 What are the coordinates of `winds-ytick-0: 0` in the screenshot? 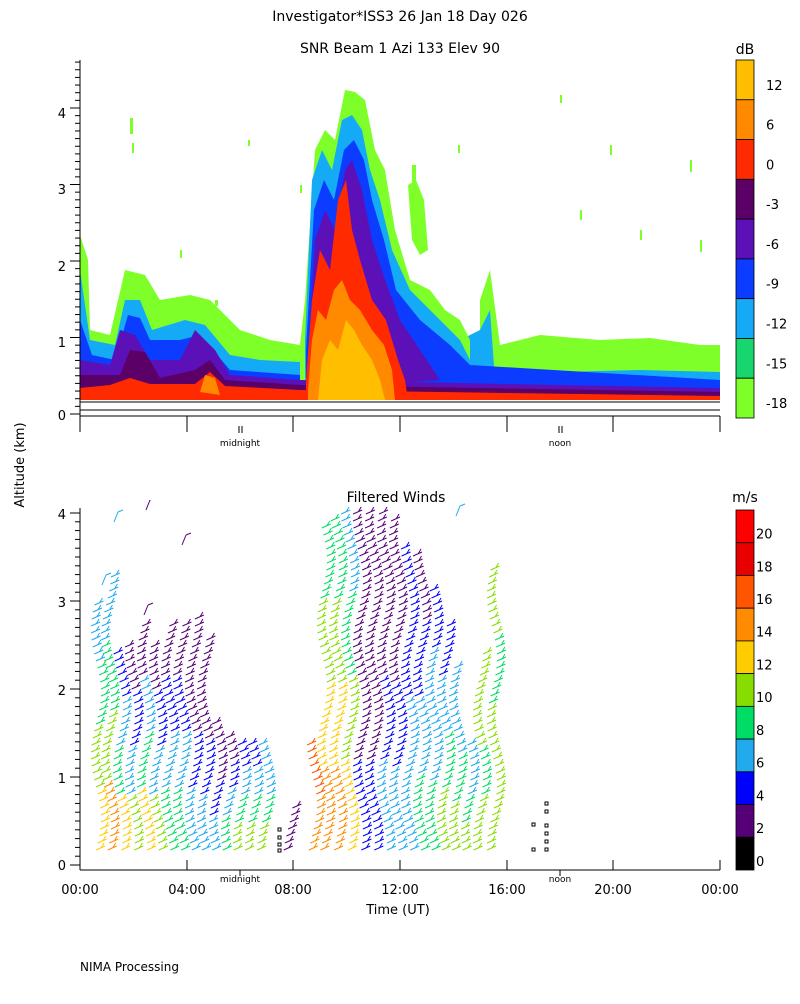 It's located at (62, 866).